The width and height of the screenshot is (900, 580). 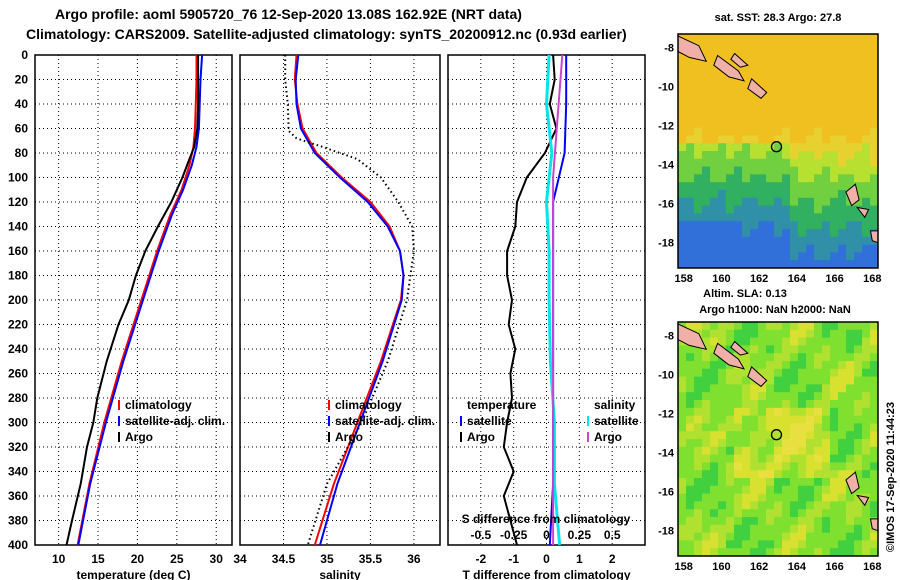 I want to click on x-tick-label-differences: 2, so click(x=612, y=559).